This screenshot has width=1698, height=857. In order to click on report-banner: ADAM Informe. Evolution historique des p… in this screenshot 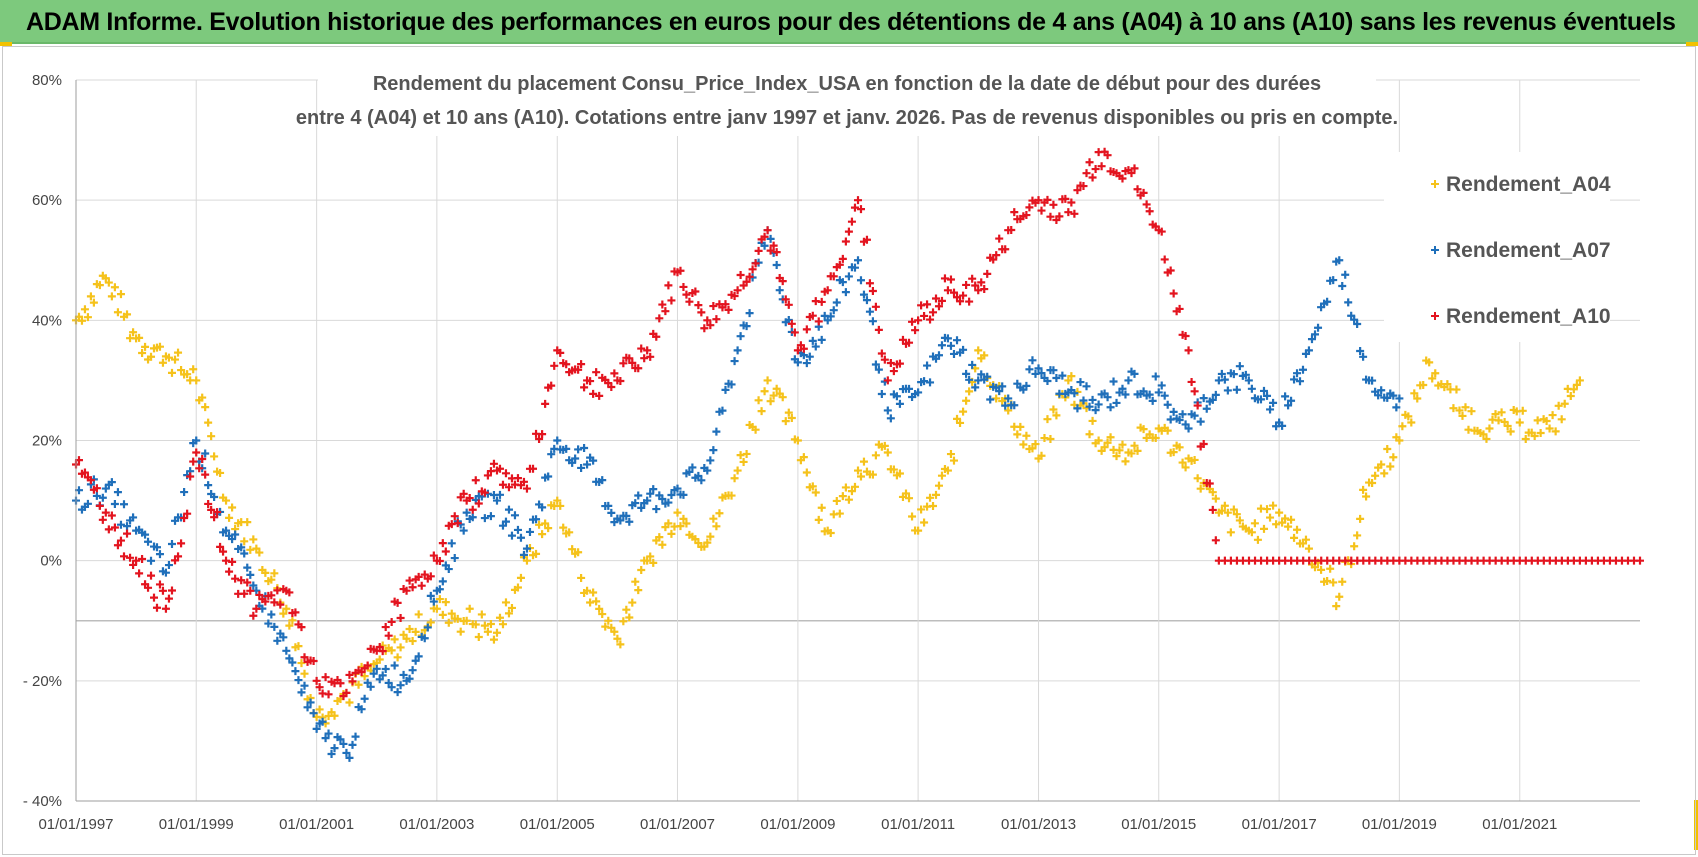, I will do `click(849, 22)`.